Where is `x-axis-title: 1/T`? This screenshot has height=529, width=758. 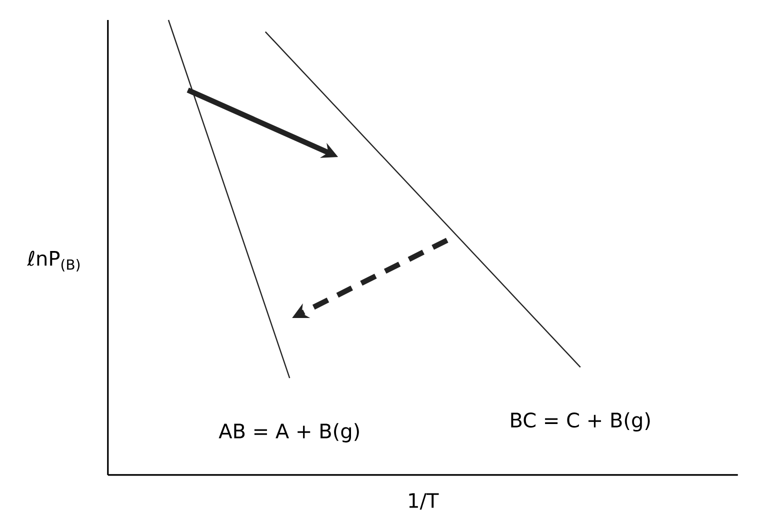
x-axis-title: 1/T is located at coordinates (424, 501).